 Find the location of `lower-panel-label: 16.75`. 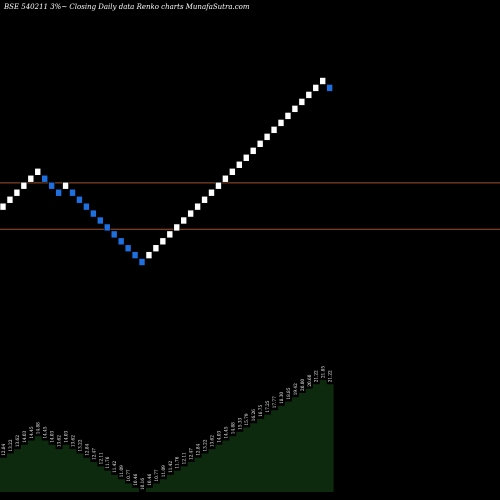

lower-panel-label: 16.75 is located at coordinates (260, 411).